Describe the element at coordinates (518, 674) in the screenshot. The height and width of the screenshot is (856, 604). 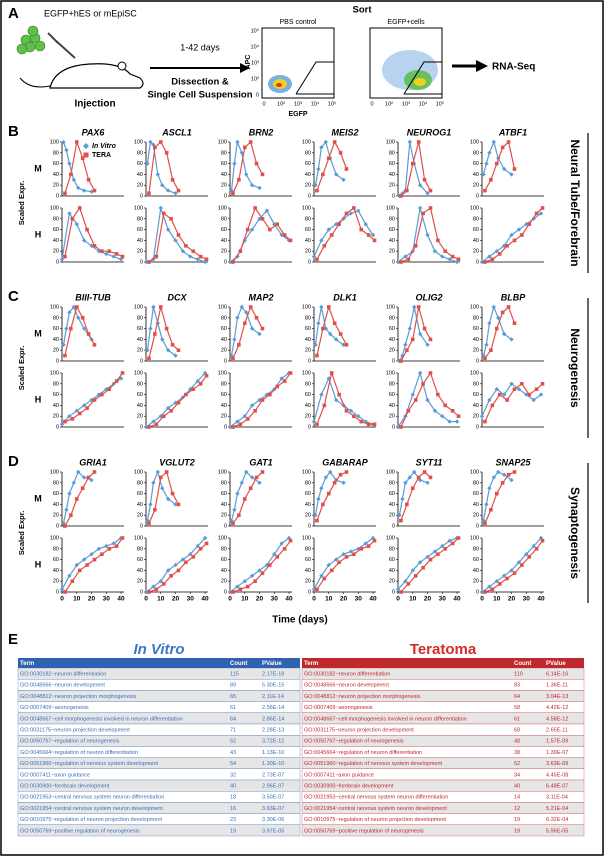
I see `table-cell: 110` at that location.